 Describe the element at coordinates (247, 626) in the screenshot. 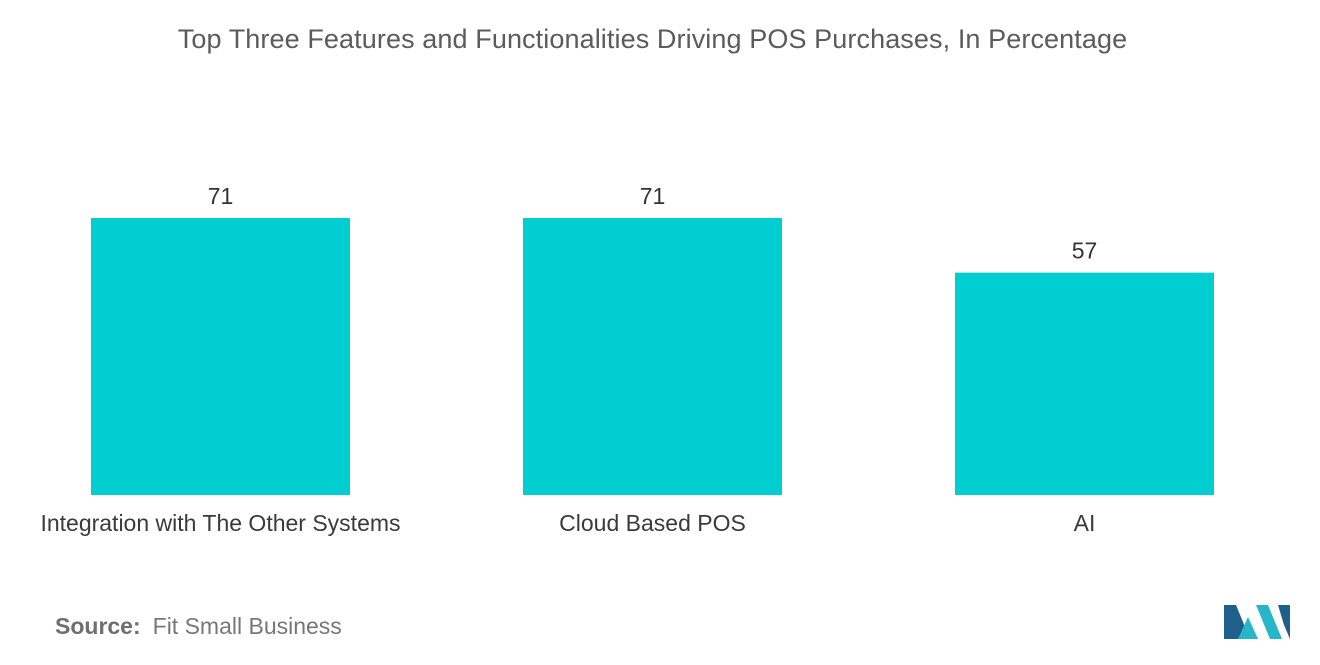

I see `source-text: Fit Small Business` at that location.